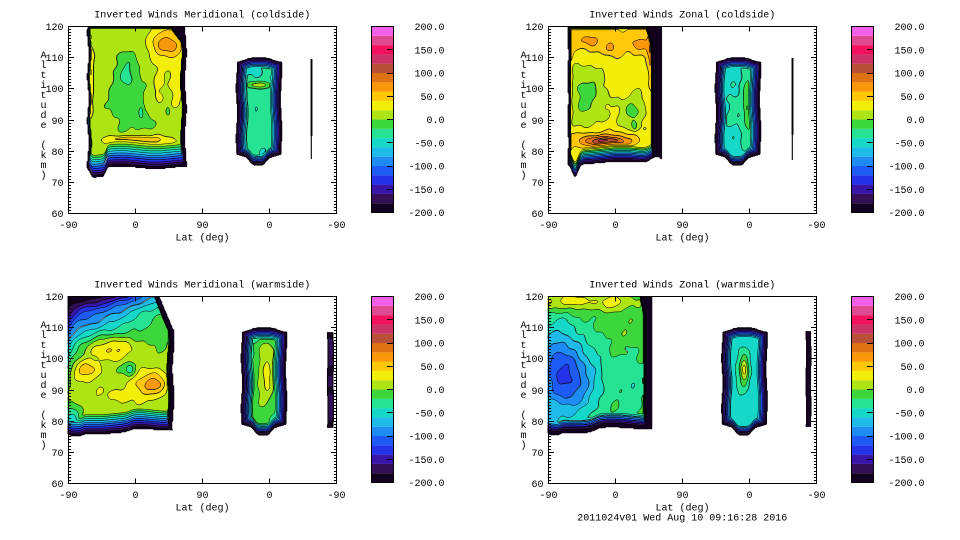 This screenshot has height=540, width=960. What do you see at coordinates (682, 16) in the screenshot?
I see `svg-text:Inverted Winds Zonal (coldside: Inverted Winds Zonal (coldside)` at bounding box center [682, 16].